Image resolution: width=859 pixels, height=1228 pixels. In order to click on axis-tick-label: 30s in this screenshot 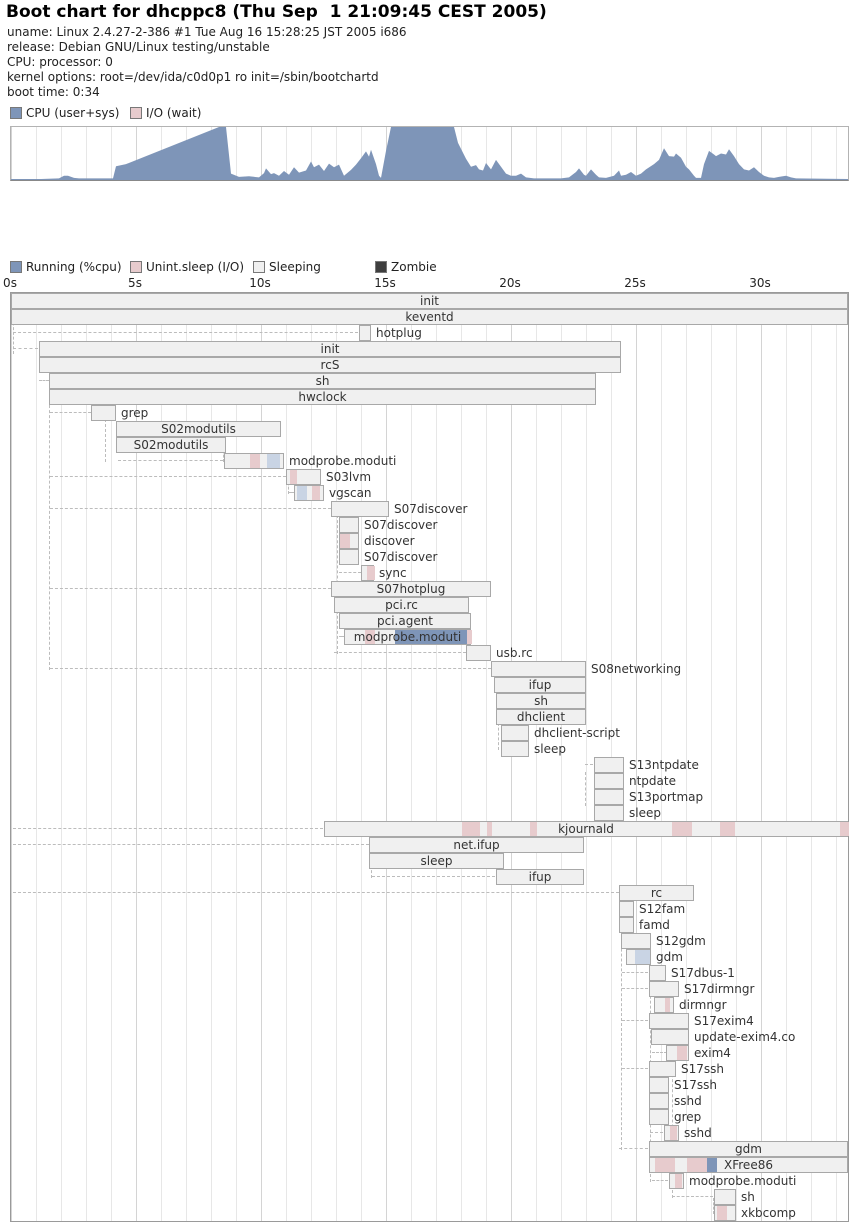, I will do `click(760, 283)`.